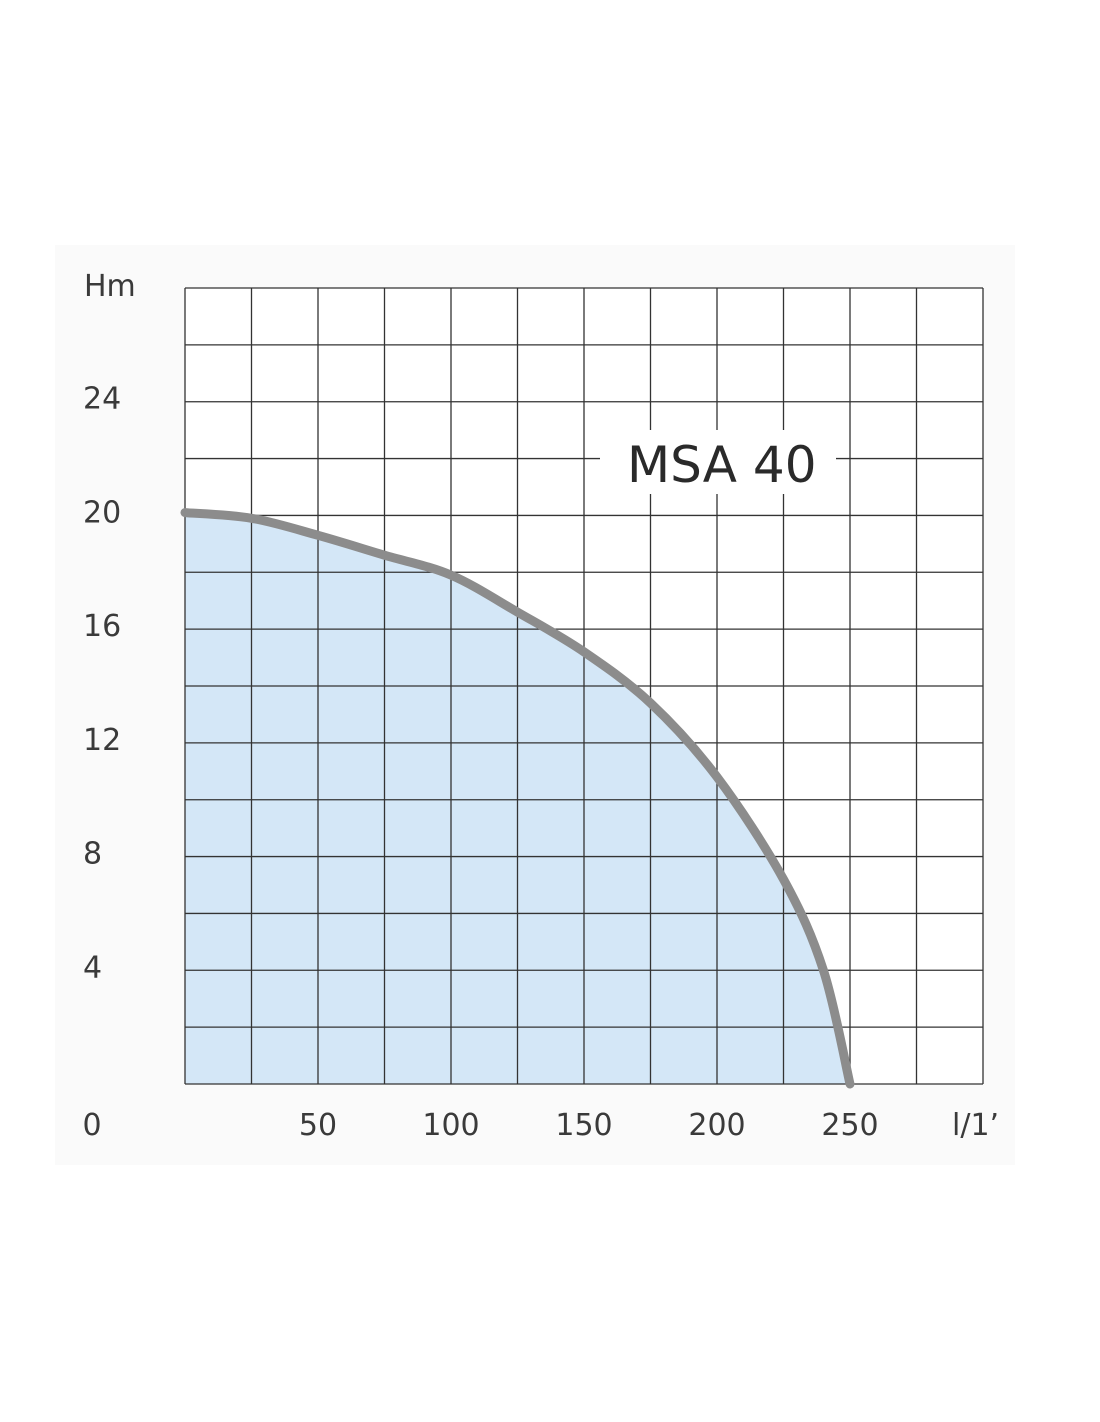 The width and height of the screenshot is (1100, 1422). I want to click on y-tick-label: 24, so click(102, 399).